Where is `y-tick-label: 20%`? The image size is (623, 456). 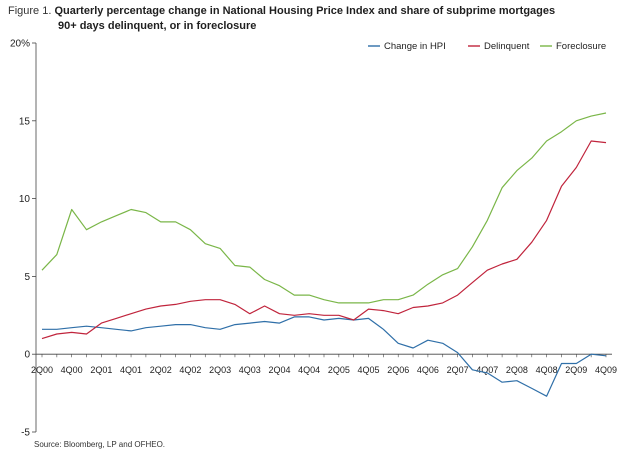 y-tick-label: 20% is located at coordinates (20, 44).